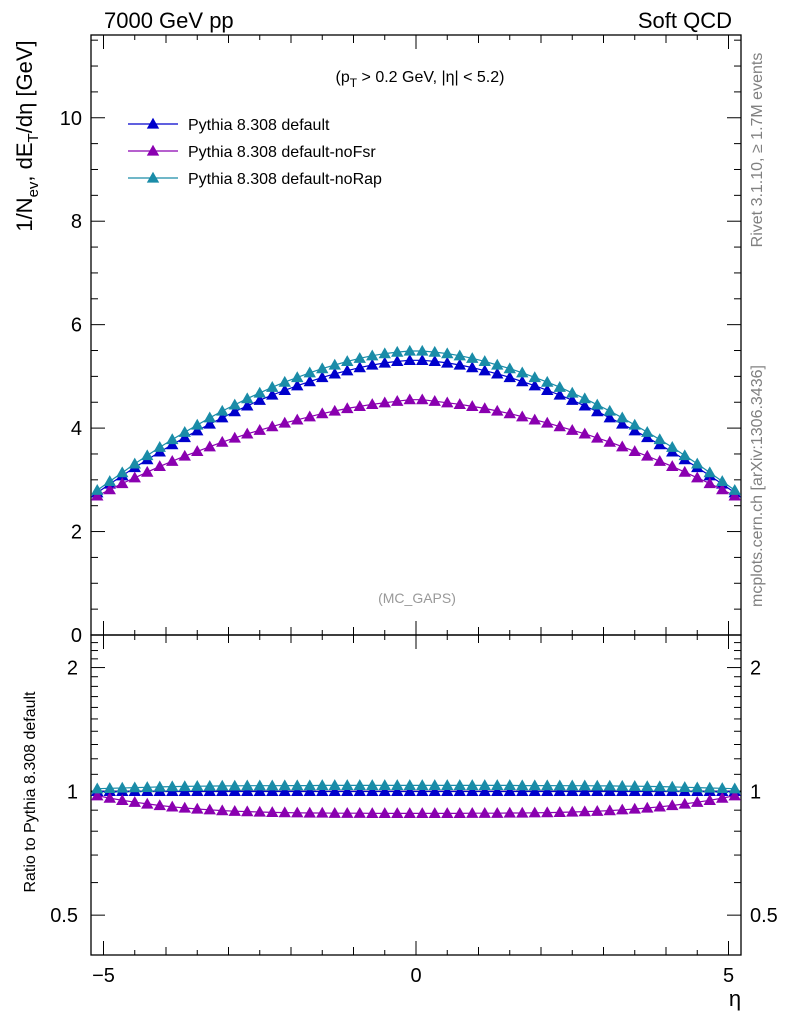 This screenshot has width=786, height=1024. What do you see at coordinates (169, 20) in the screenshot?
I see `header-left: 7000 GeV pp` at bounding box center [169, 20].